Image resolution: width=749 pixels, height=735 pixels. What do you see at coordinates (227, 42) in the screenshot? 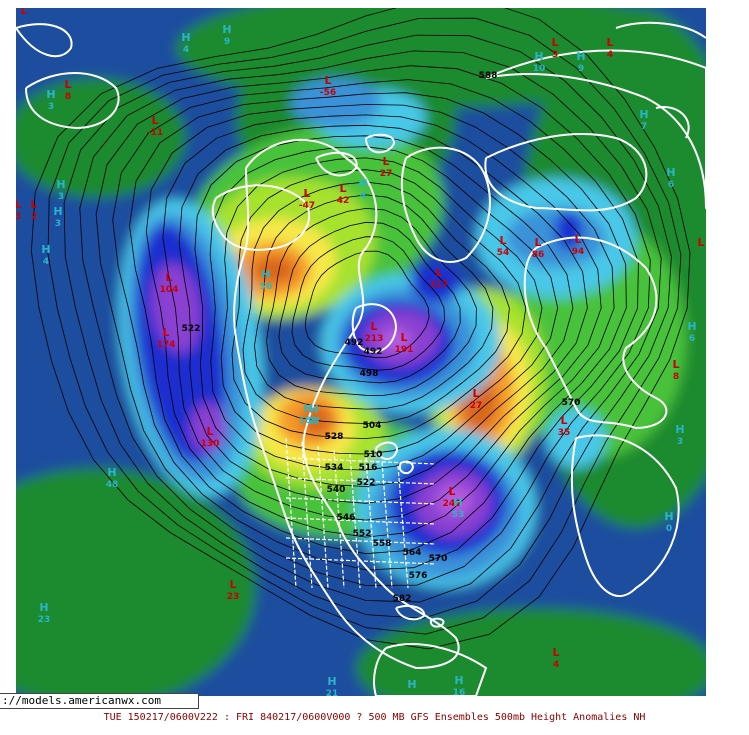
I see `svg-text: 9` at bounding box center [227, 42].